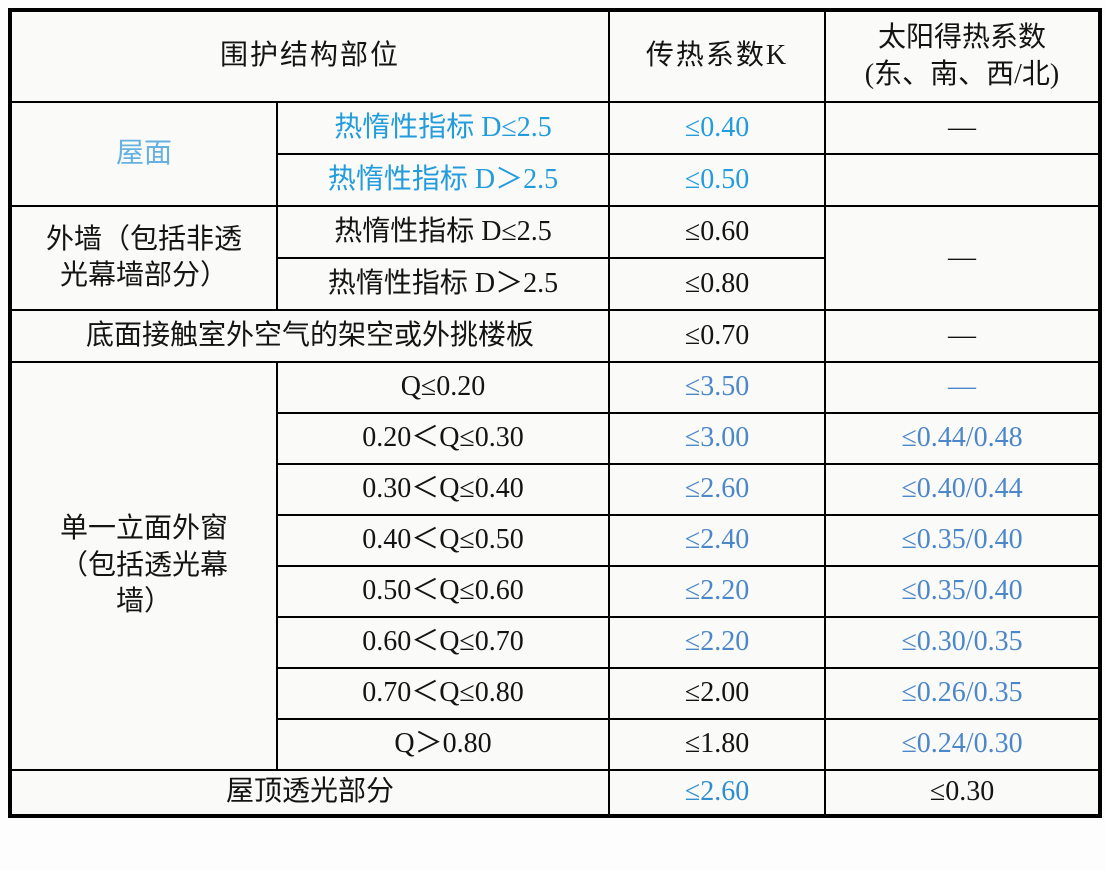 The image size is (1106, 870). I want to click on window-row-5: 0.50＜Q≤0.60 ≤2.20 ≤0.35/0.40, so click(556, 591).